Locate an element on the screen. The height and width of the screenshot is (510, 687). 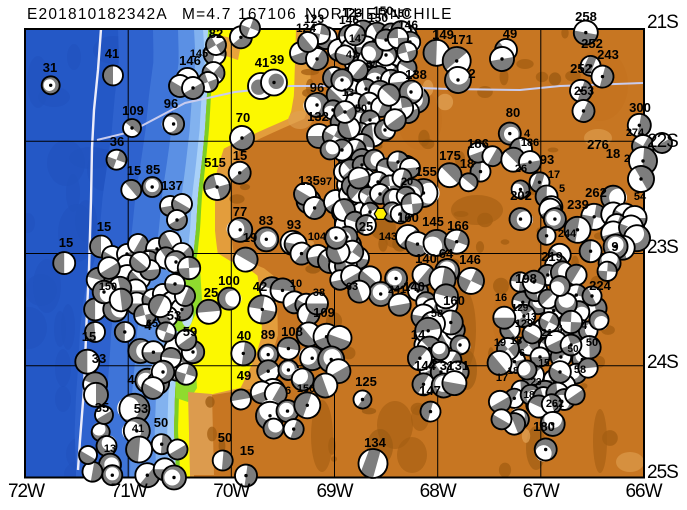
svg-text: 68W is located at coordinates (438, 491).